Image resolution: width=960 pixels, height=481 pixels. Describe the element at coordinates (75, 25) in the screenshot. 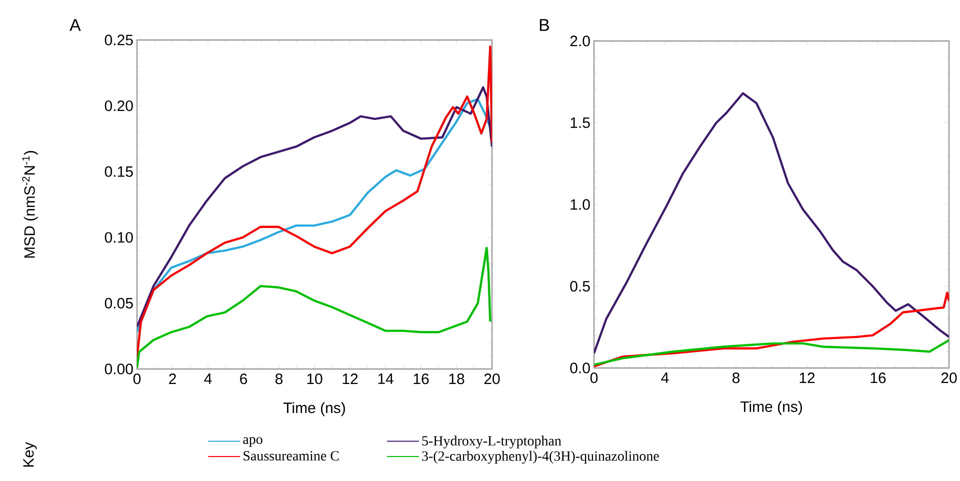

I see `chart-title: A` at that location.